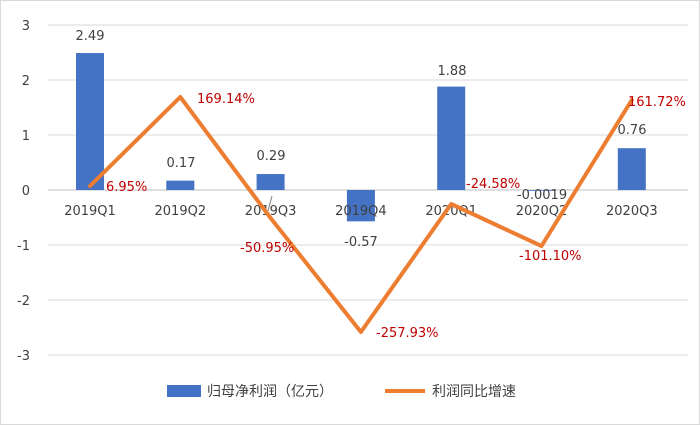 Image resolution: width=700 pixels, height=425 pixels. What do you see at coordinates (267, 248) in the screenshot?
I see `growth-label: -50.95%` at bounding box center [267, 248].